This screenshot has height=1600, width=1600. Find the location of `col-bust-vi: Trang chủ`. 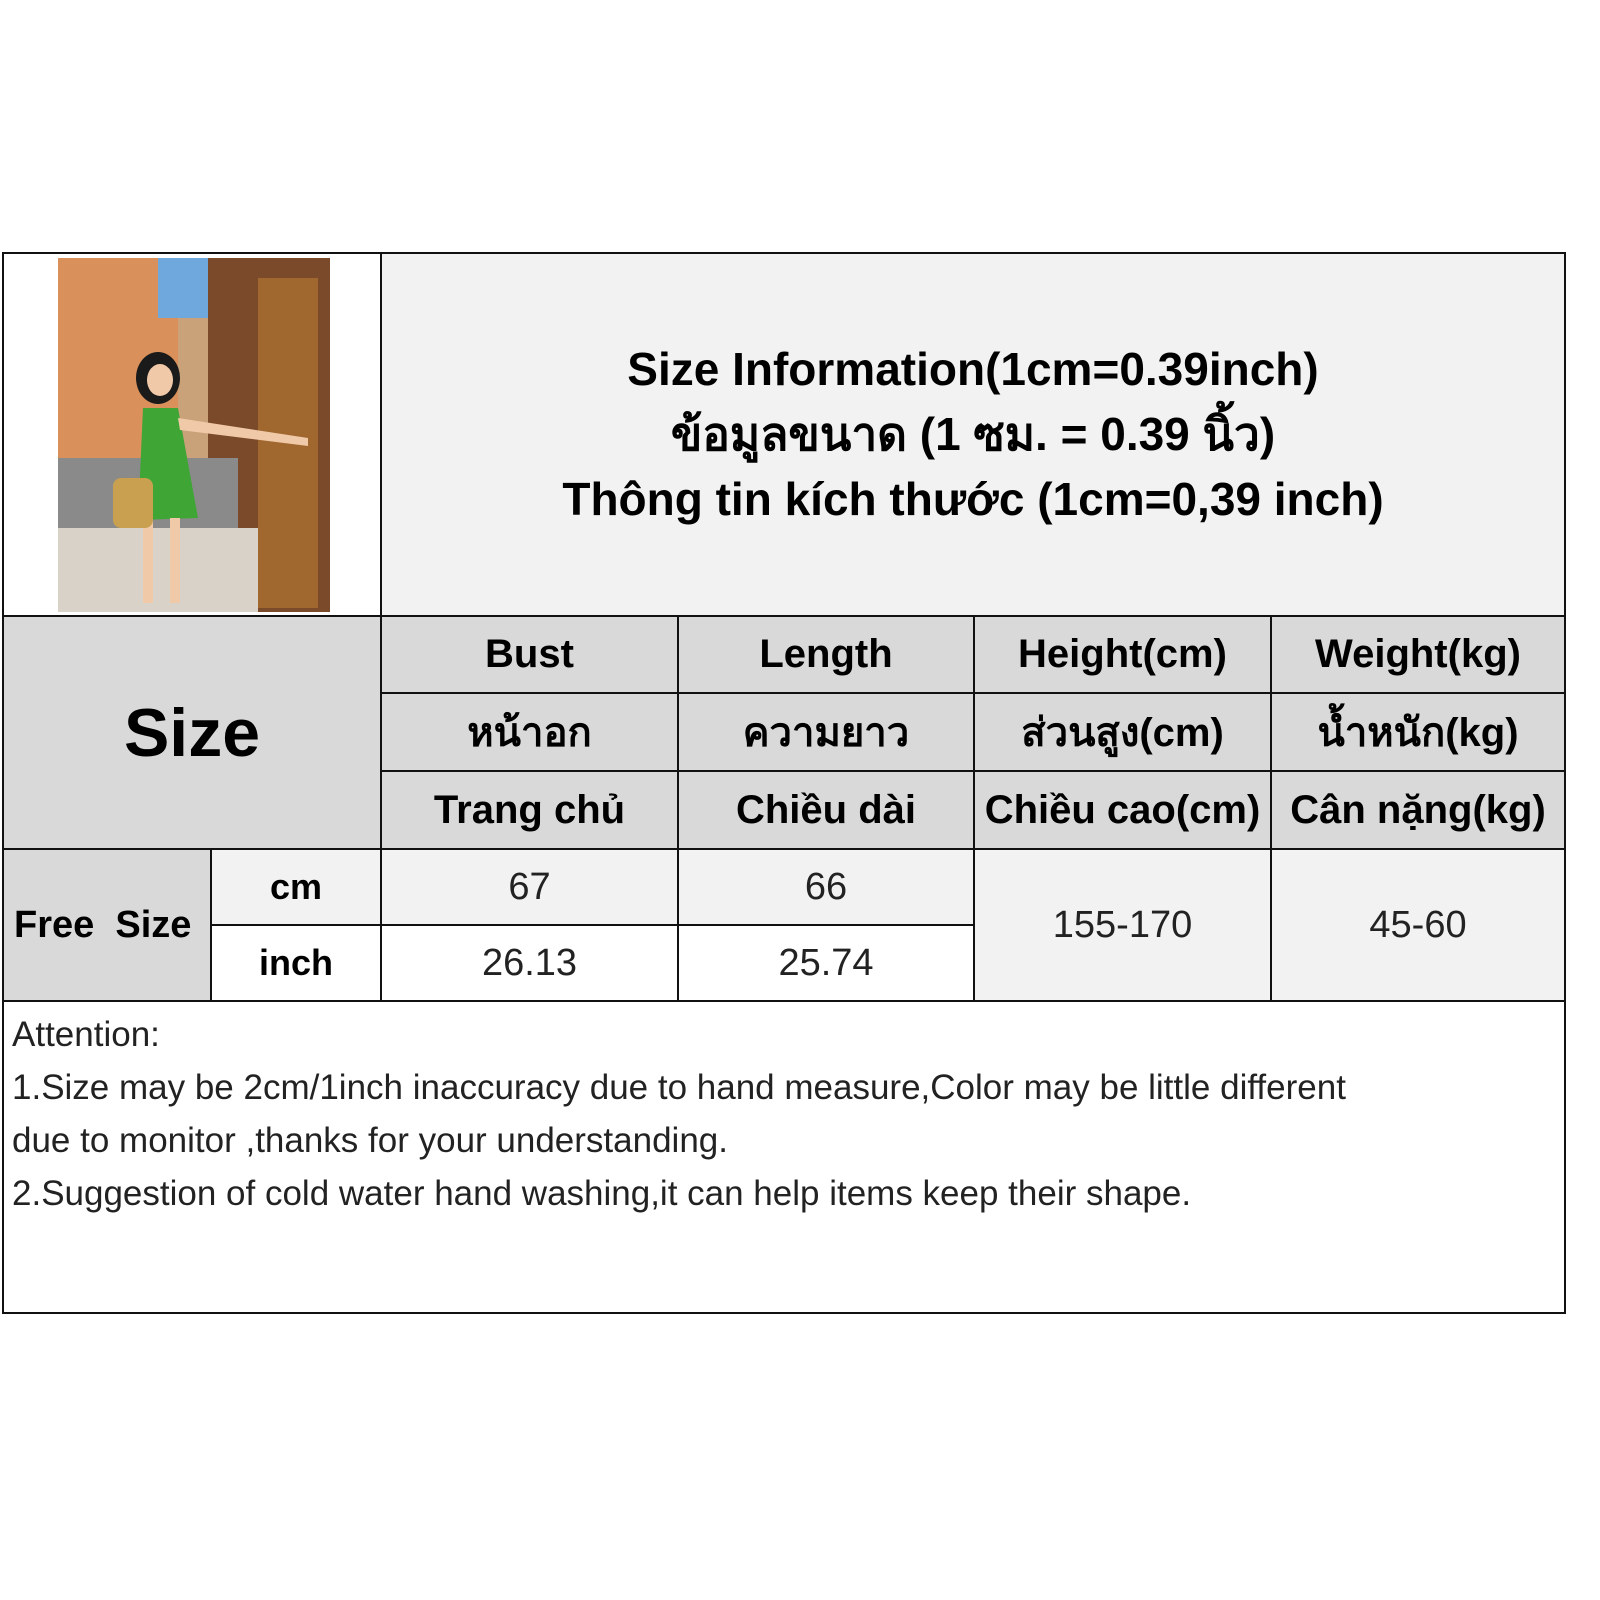

col-bust-vi: Trang chủ is located at coordinates (529, 810).